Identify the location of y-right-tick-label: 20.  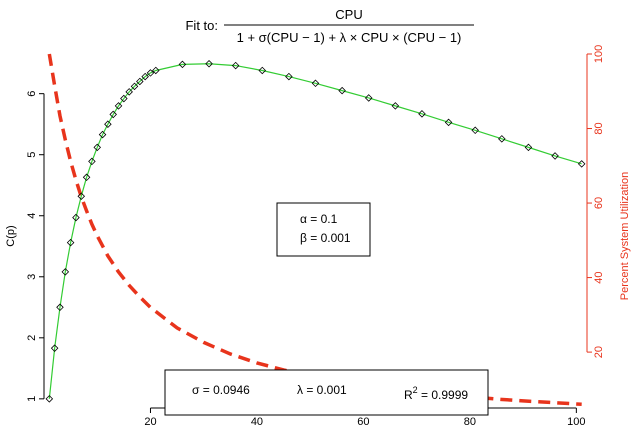
(599, 352).